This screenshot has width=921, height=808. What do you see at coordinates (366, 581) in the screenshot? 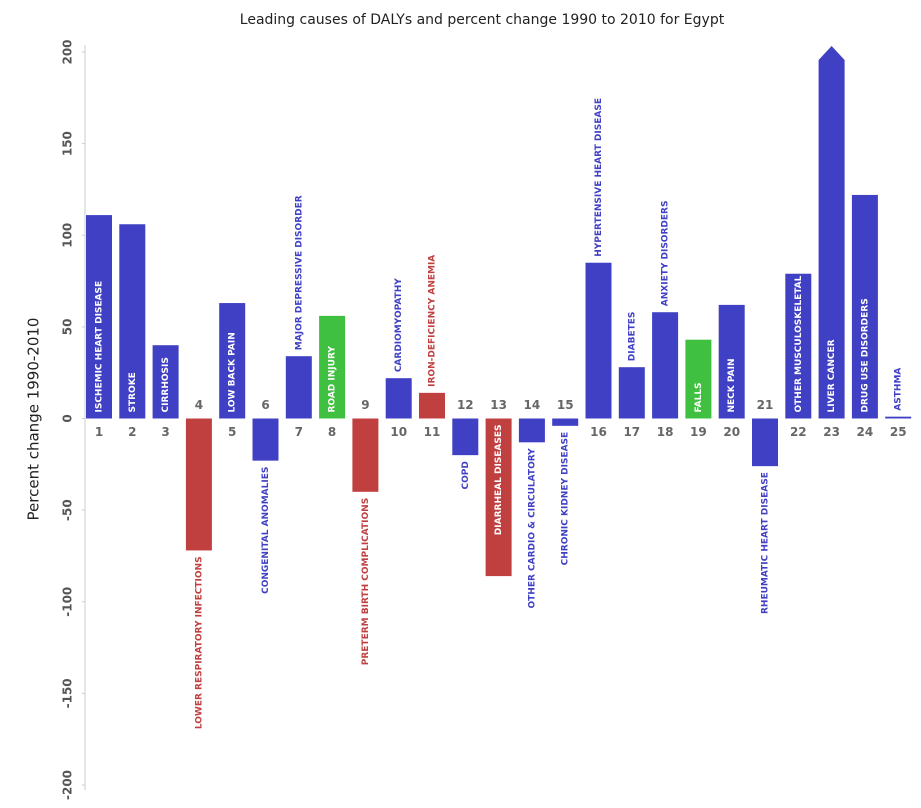
I see `bar-label: PRETERM BIRTH COMPLICATIONS` at bounding box center [366, 581].